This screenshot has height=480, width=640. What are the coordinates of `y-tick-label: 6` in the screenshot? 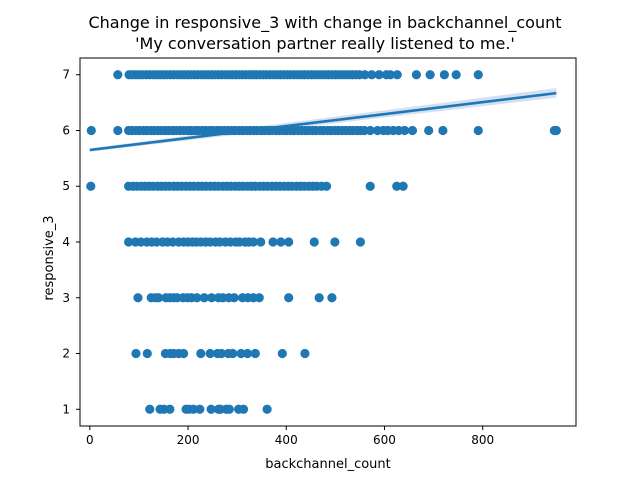 It's located at (66, 130).